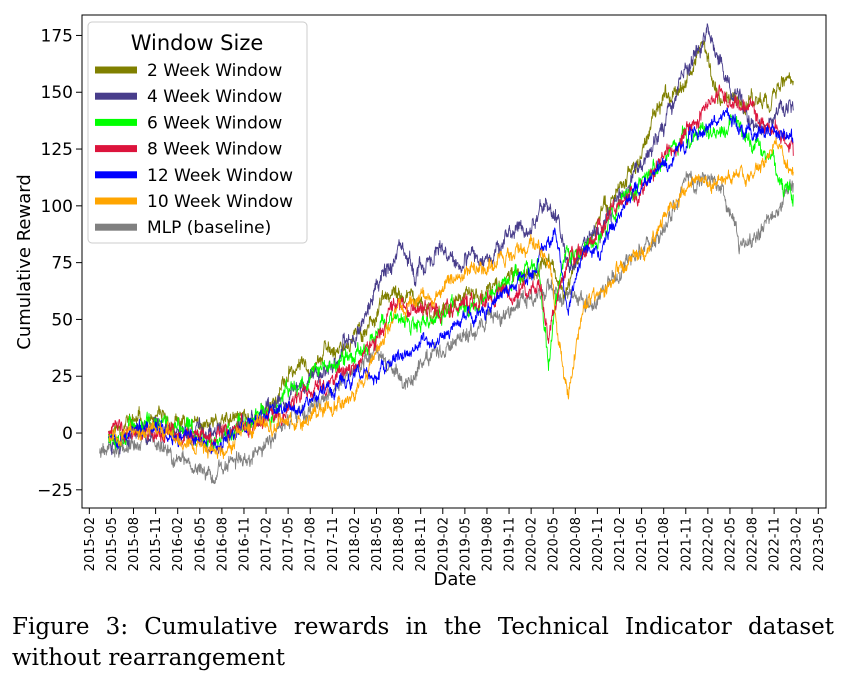  Describe the element at coordinates (686, 544) in the screenshot. I see `x-tick-label: 2021-11` at that location.